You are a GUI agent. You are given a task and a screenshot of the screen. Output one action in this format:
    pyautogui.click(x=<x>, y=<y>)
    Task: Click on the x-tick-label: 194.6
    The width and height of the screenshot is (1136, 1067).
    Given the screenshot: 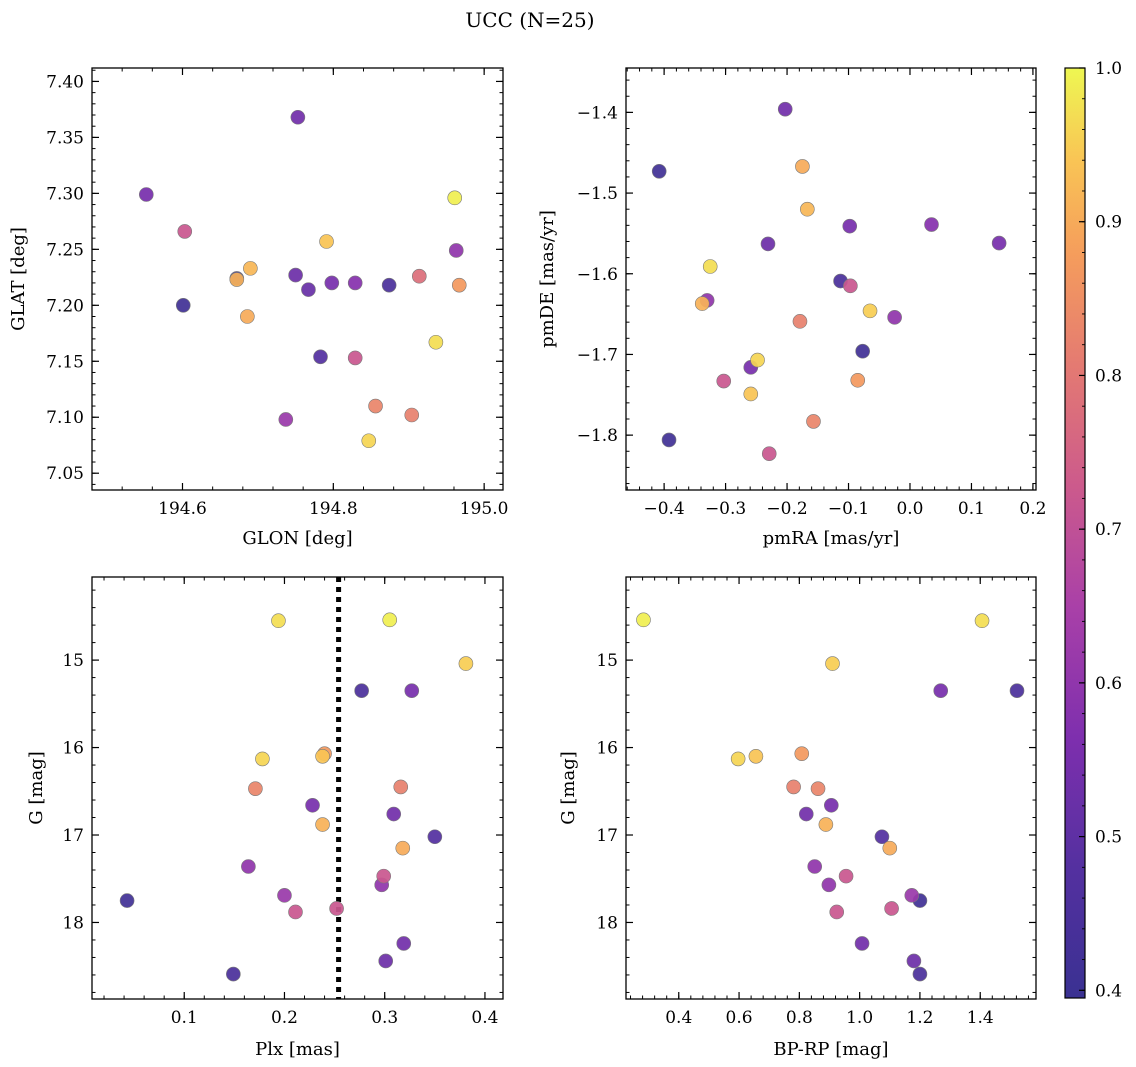 What is the action you would take?
    pyautogui.click(x=182, y=509)
    